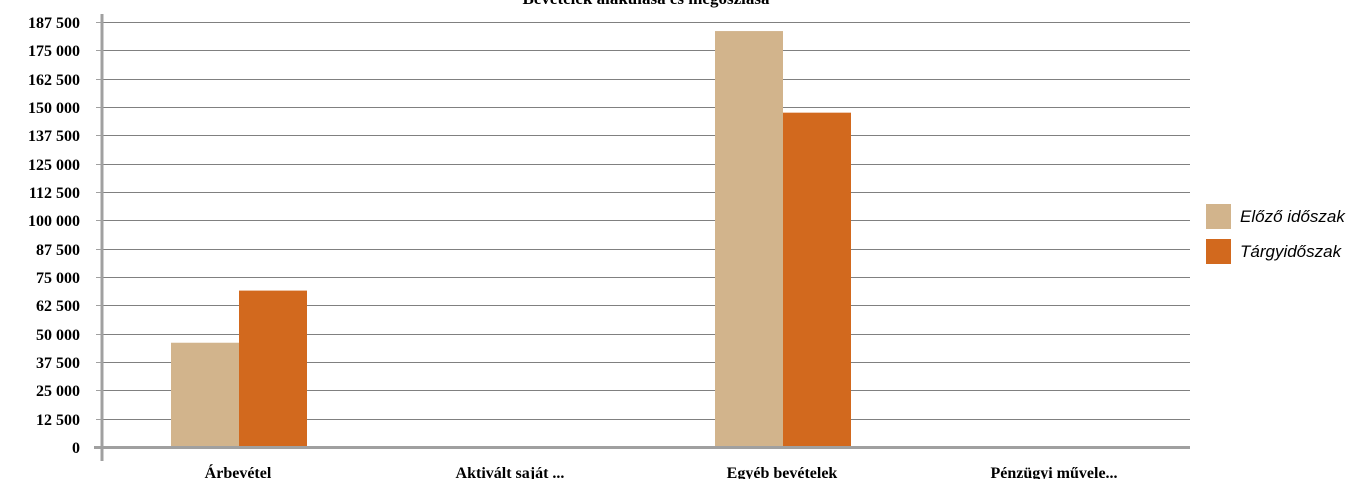 This screenshot has height=479, width=1372. Describe the element at coordinates (58, 420) in the screenshot. I see `y-tick-label: 12 500` at that location.